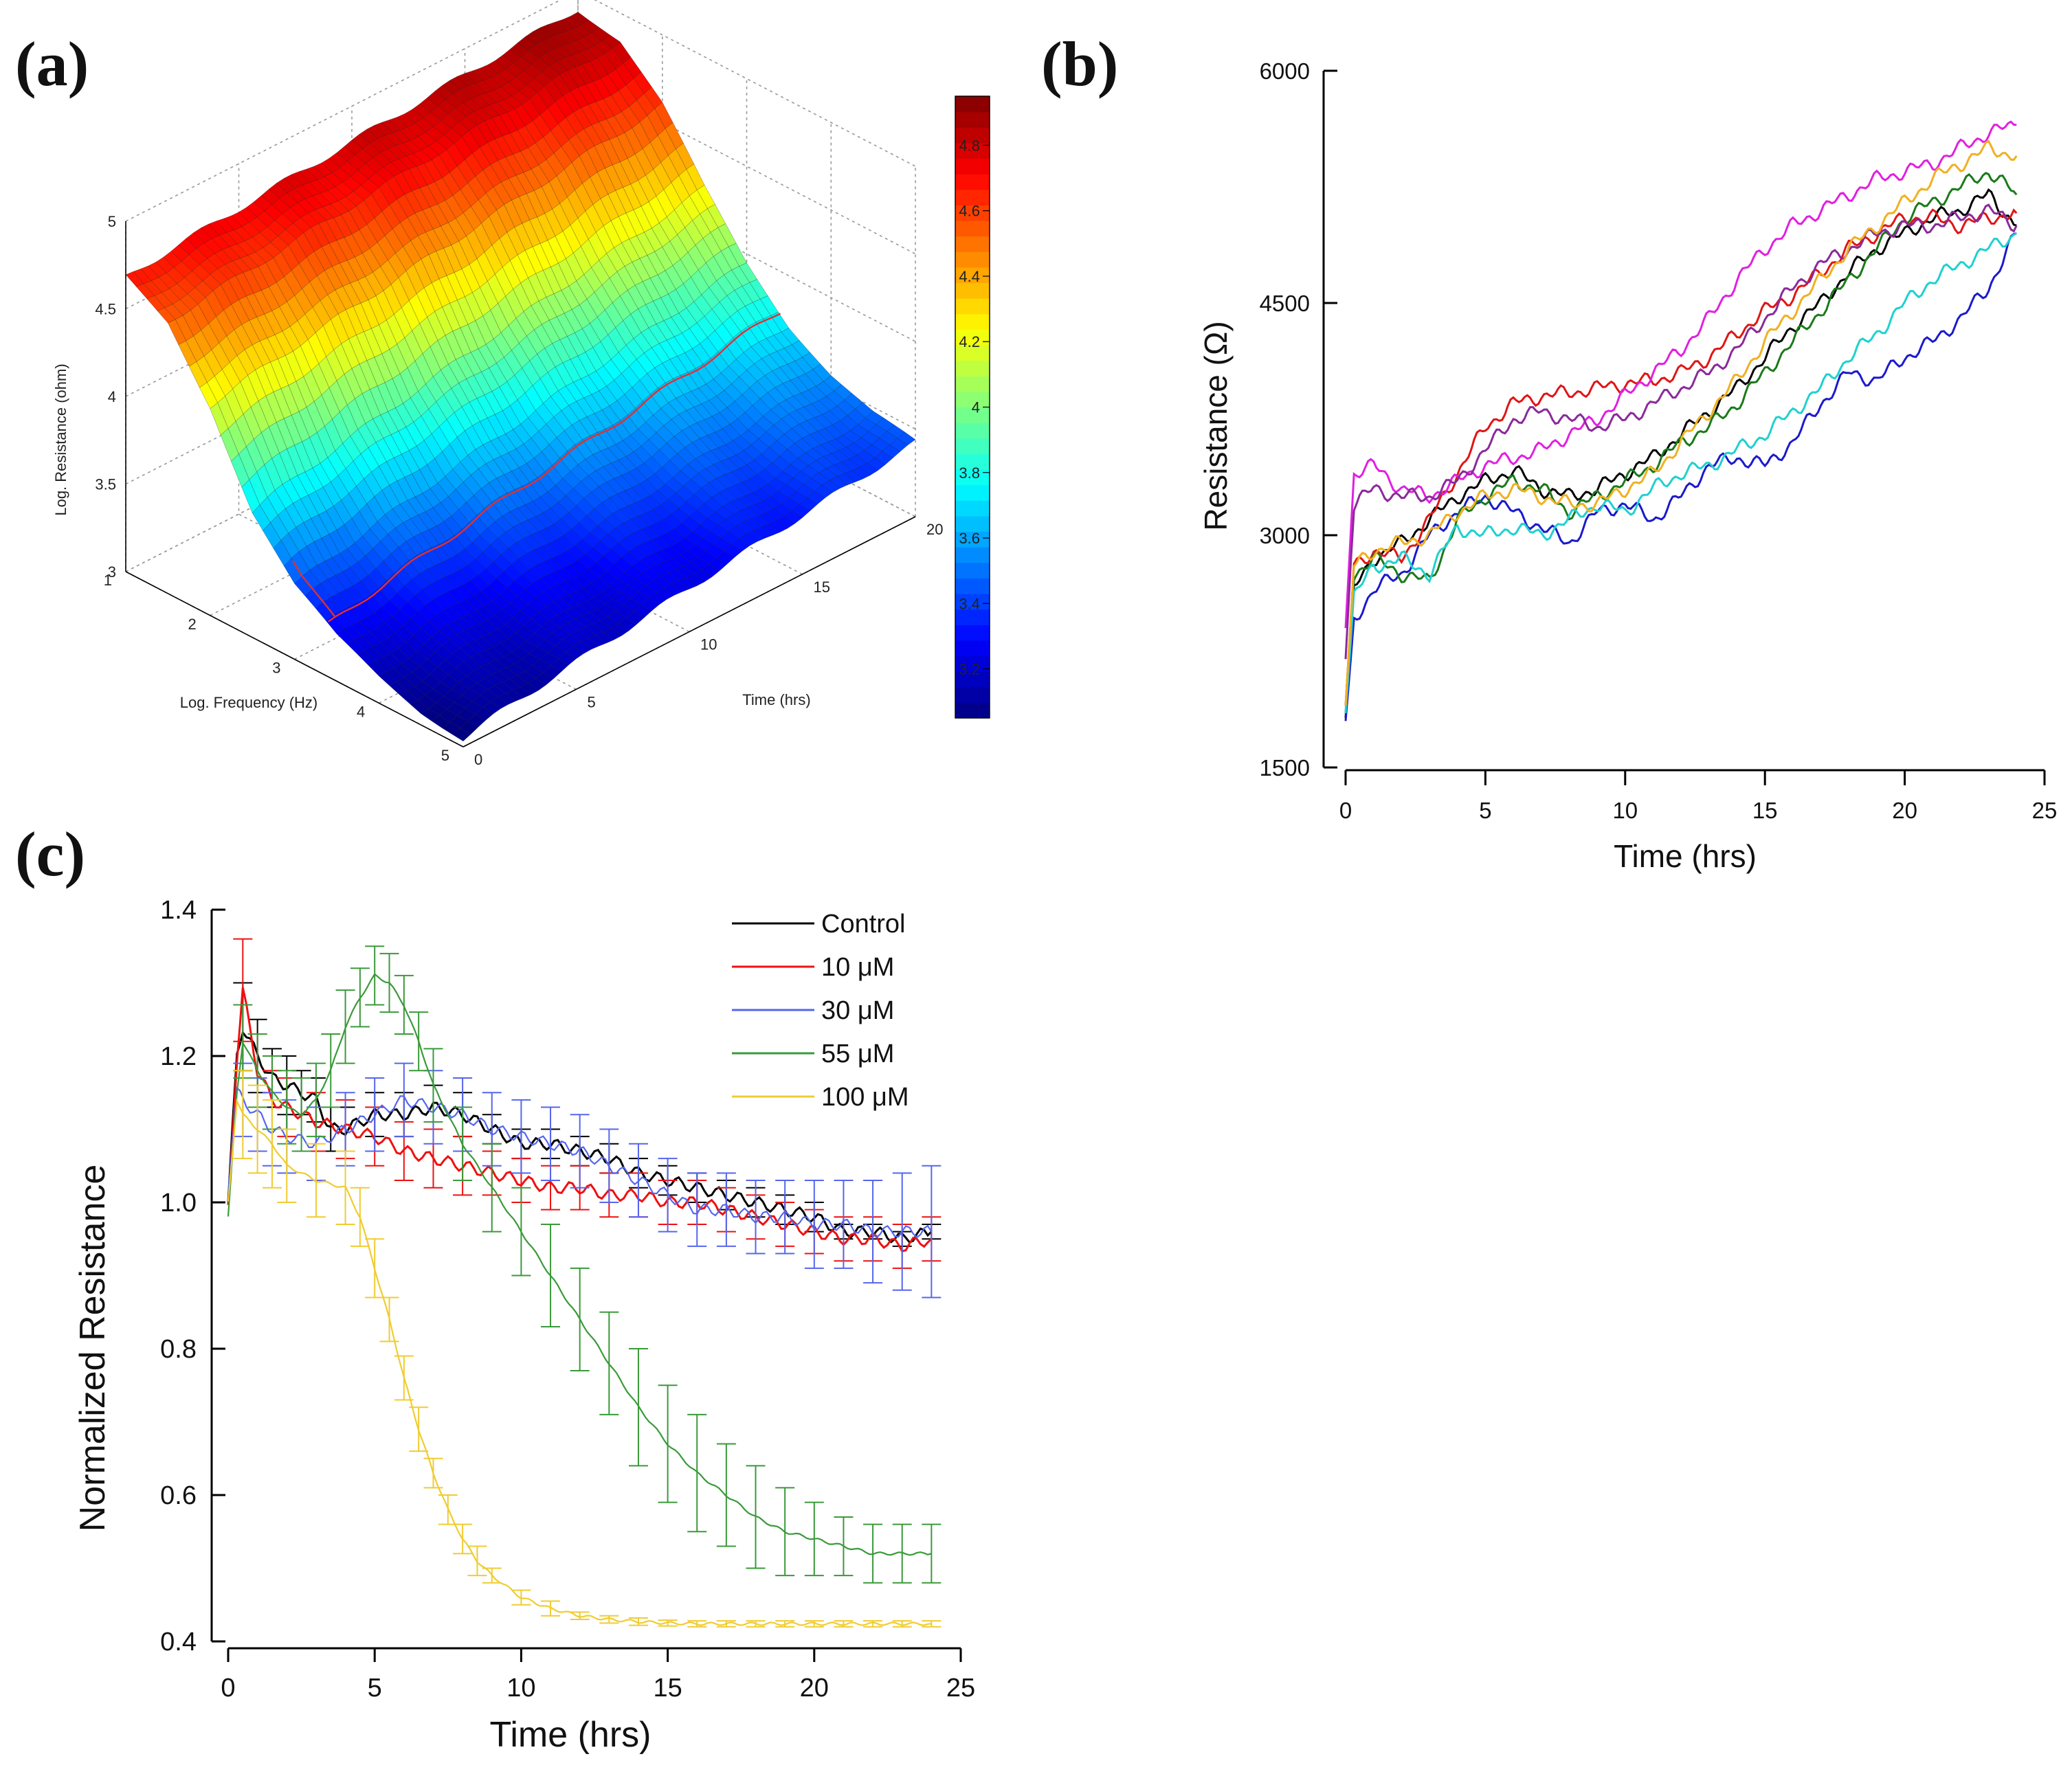  Describe the element at coordinates (857, 1010) in the screenshot. I see `legend-label: 30 μM` at that location.